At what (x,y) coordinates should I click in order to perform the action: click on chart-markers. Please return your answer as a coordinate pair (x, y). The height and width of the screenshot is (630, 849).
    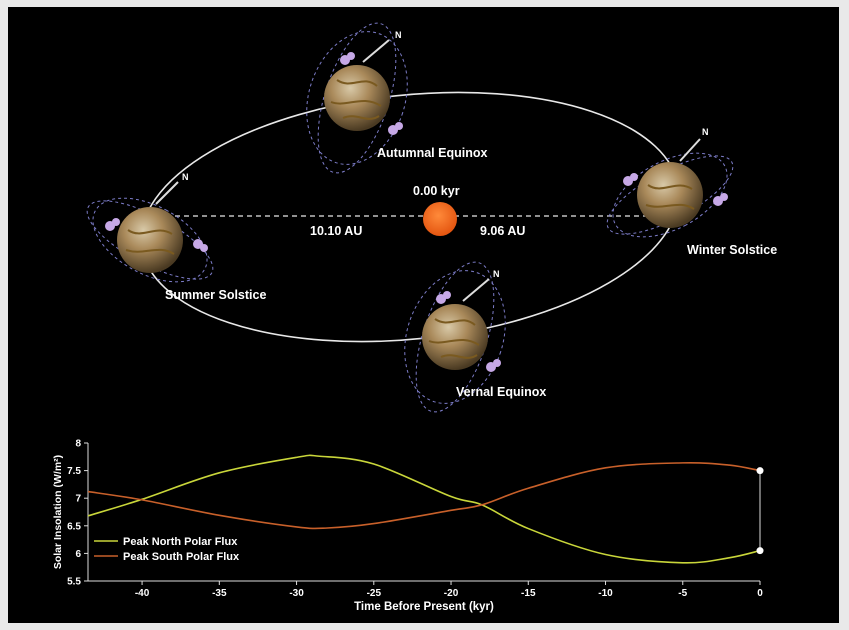
    Looking at the image, I should click on (760, 511).